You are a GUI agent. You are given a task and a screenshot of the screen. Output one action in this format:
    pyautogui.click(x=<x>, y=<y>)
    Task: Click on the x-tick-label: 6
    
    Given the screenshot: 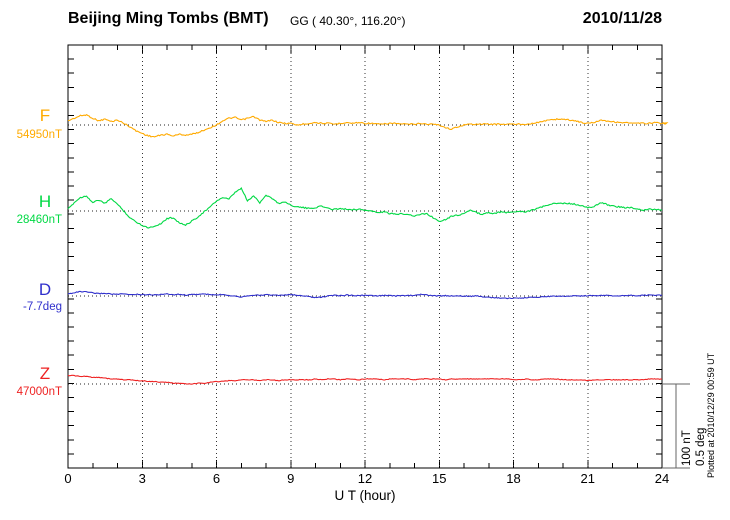 What is the action you would take?
    pyautogui.click(x=216, y=478)
    